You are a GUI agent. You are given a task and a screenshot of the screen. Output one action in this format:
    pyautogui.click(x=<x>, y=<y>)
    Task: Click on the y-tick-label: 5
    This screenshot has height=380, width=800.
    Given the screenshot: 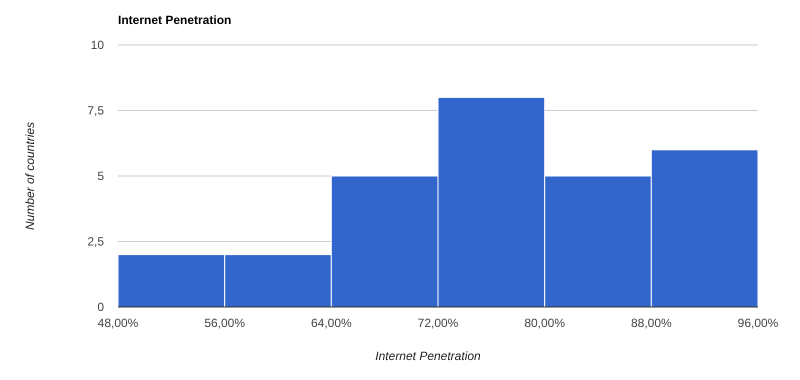 What is the action you would take?
    pyautogui.click(x=100, y=176)
    